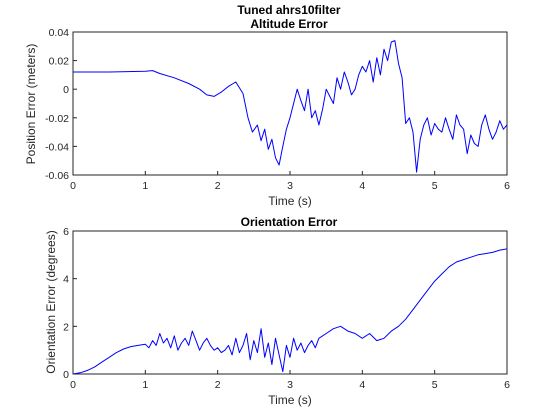 The image size is (560, 420). I want to click on altitude-error-y-tick-label: -0.06, so click(57, 176).